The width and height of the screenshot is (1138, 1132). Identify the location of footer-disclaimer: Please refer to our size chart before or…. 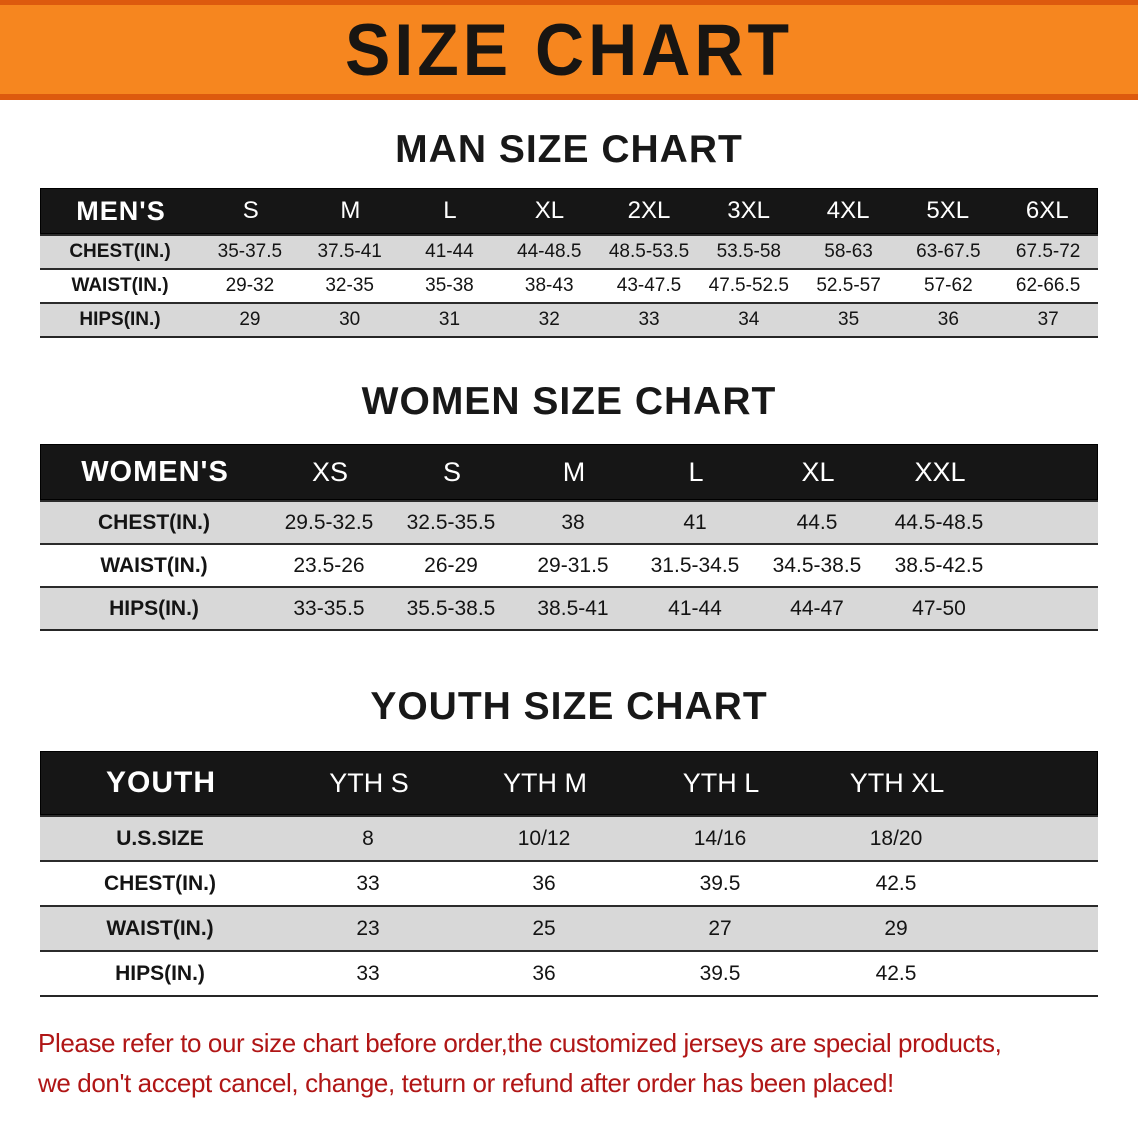
(569, 1063).